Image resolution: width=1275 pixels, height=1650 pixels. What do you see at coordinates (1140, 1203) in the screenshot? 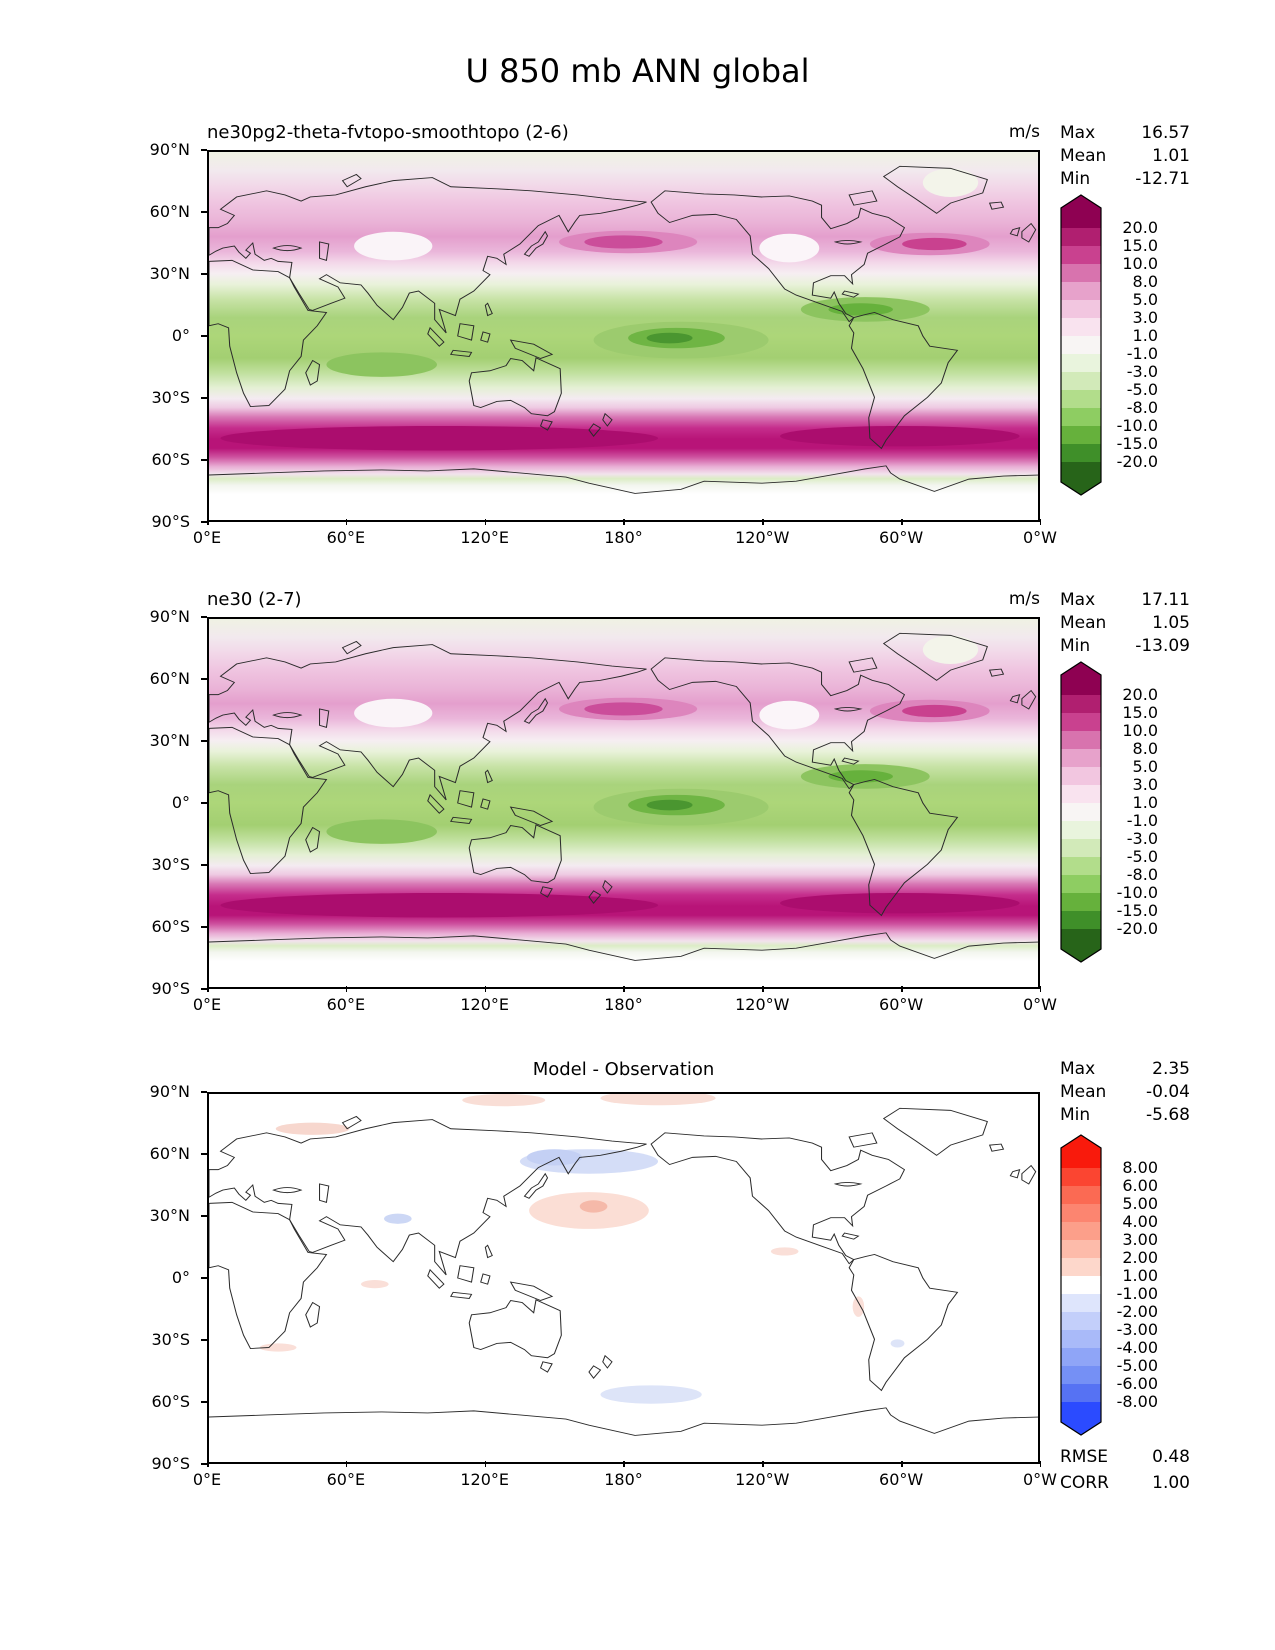
I see `colorbar-tick-label: 5.00` at bounding box center [1140, 1203].